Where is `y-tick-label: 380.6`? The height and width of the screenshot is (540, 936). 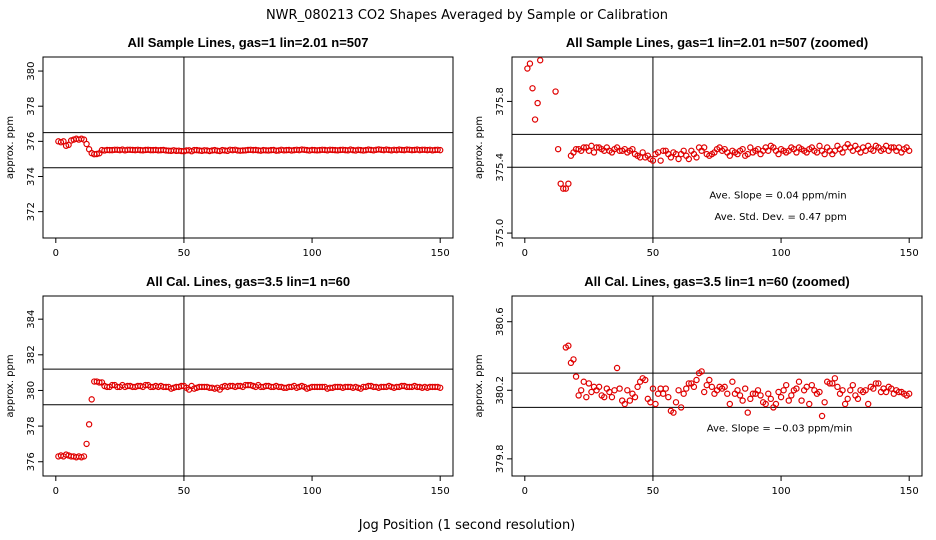 y-tick-label: 380.6 is located at coordinates (500, 321).